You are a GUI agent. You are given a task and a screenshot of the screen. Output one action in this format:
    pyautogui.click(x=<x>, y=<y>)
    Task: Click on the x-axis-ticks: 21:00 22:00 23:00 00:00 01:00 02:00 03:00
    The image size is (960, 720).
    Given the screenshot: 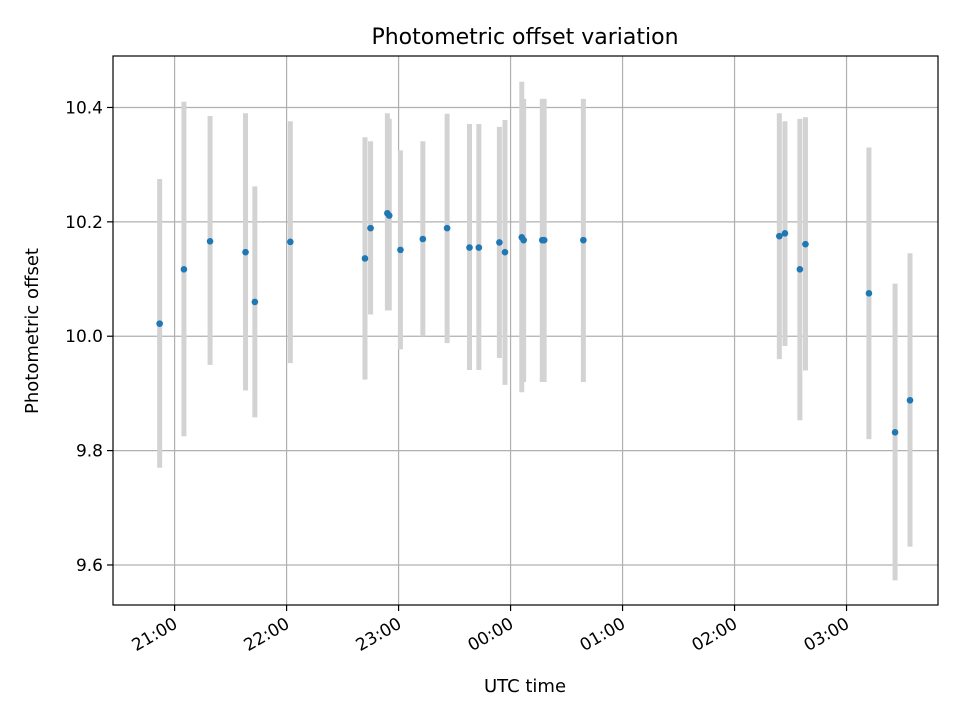 What is the action you would take?
    pyautogui.click(x=491, y=630)
    